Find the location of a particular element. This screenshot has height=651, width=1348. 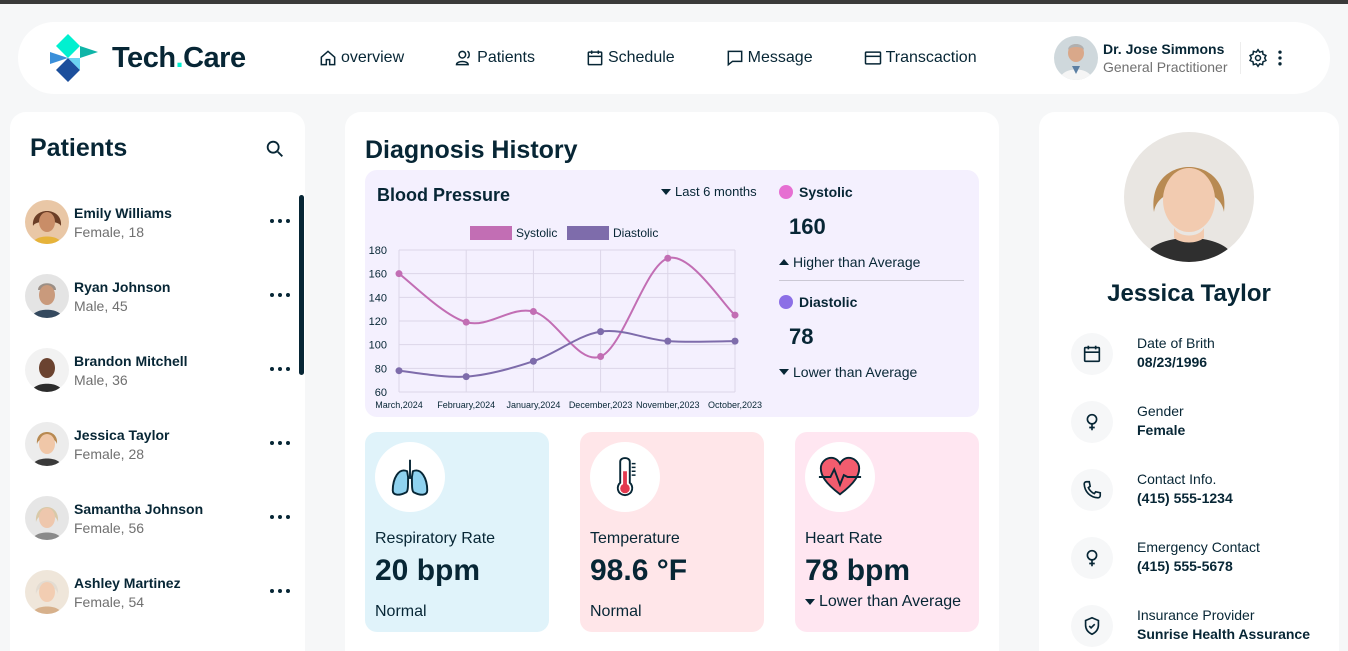

legend-label-systolic: Systolic is located at coordinates (536, 233).